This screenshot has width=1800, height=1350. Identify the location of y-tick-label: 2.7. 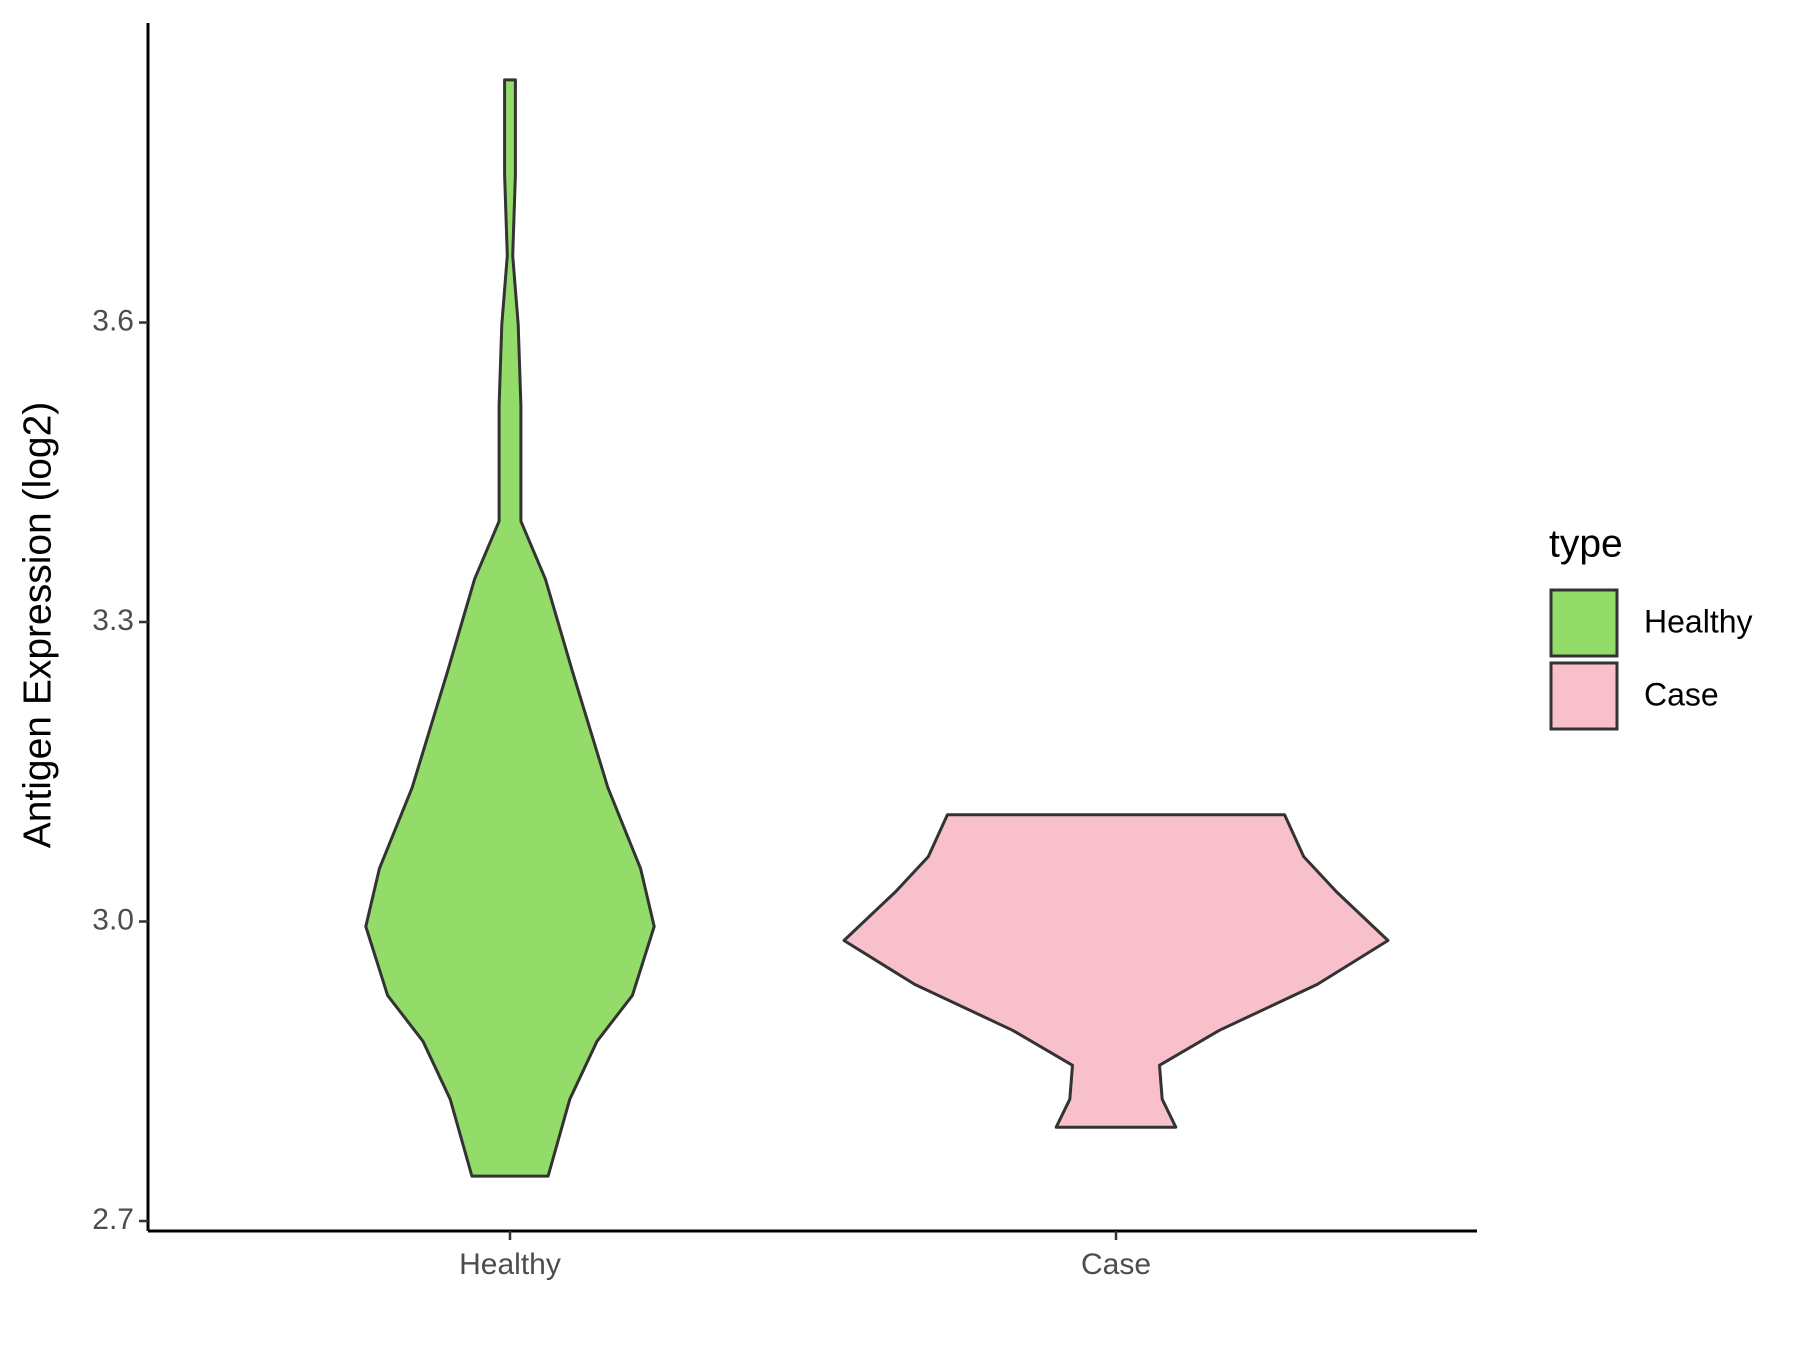
(113, 1219).